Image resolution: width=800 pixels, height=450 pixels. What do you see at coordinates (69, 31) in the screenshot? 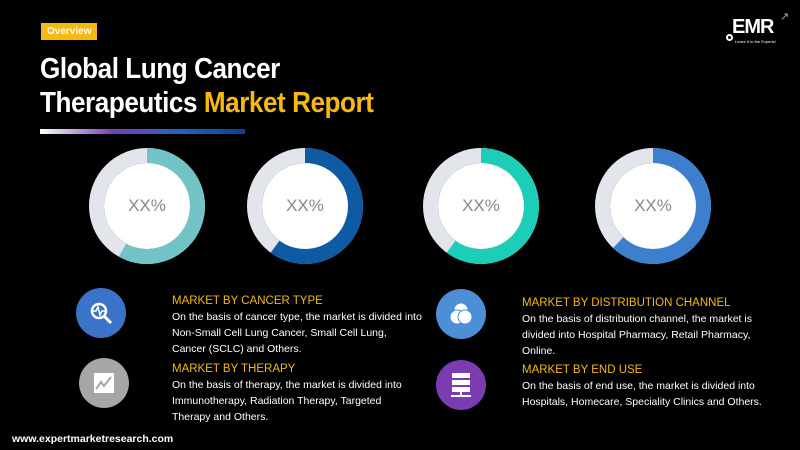
I see `overview-badge: Overview` at bounding box center [69, 31].